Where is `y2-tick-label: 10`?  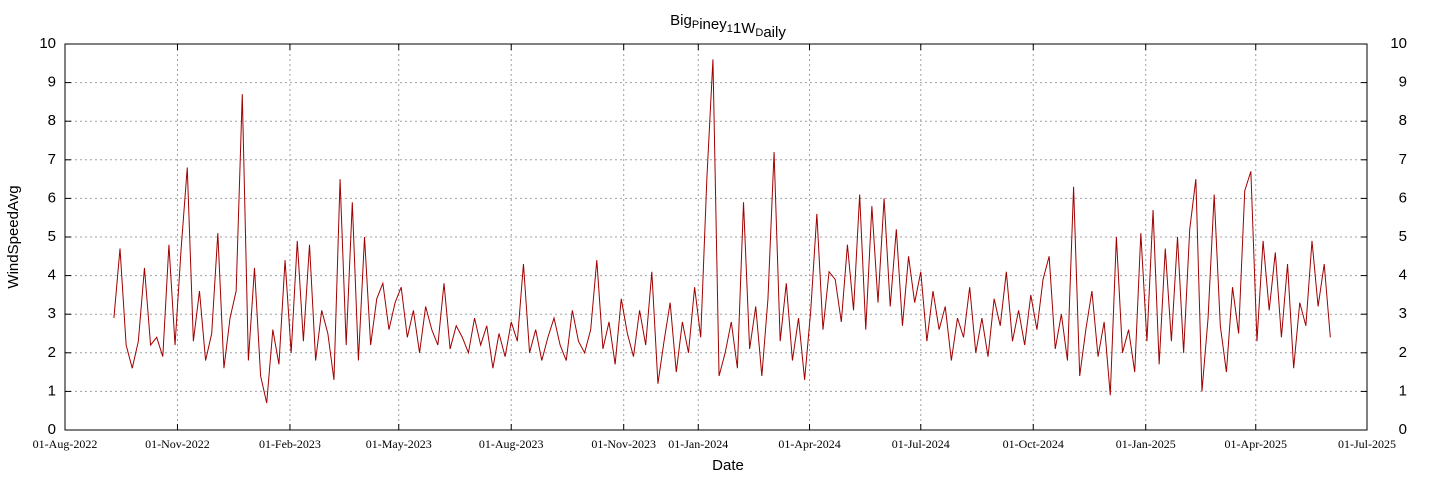 y2-tick-label: 10 is located at coordinates (1398, 43).